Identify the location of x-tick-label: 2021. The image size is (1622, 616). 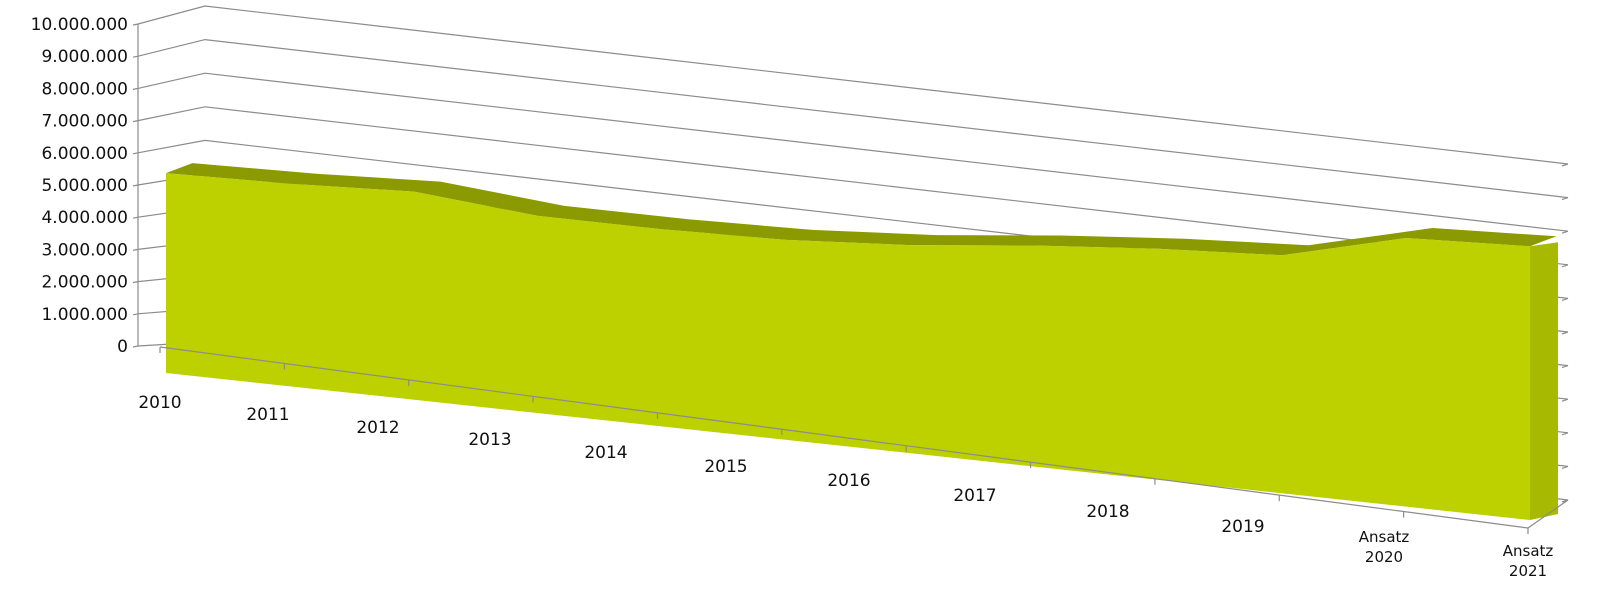
(1528, 571).